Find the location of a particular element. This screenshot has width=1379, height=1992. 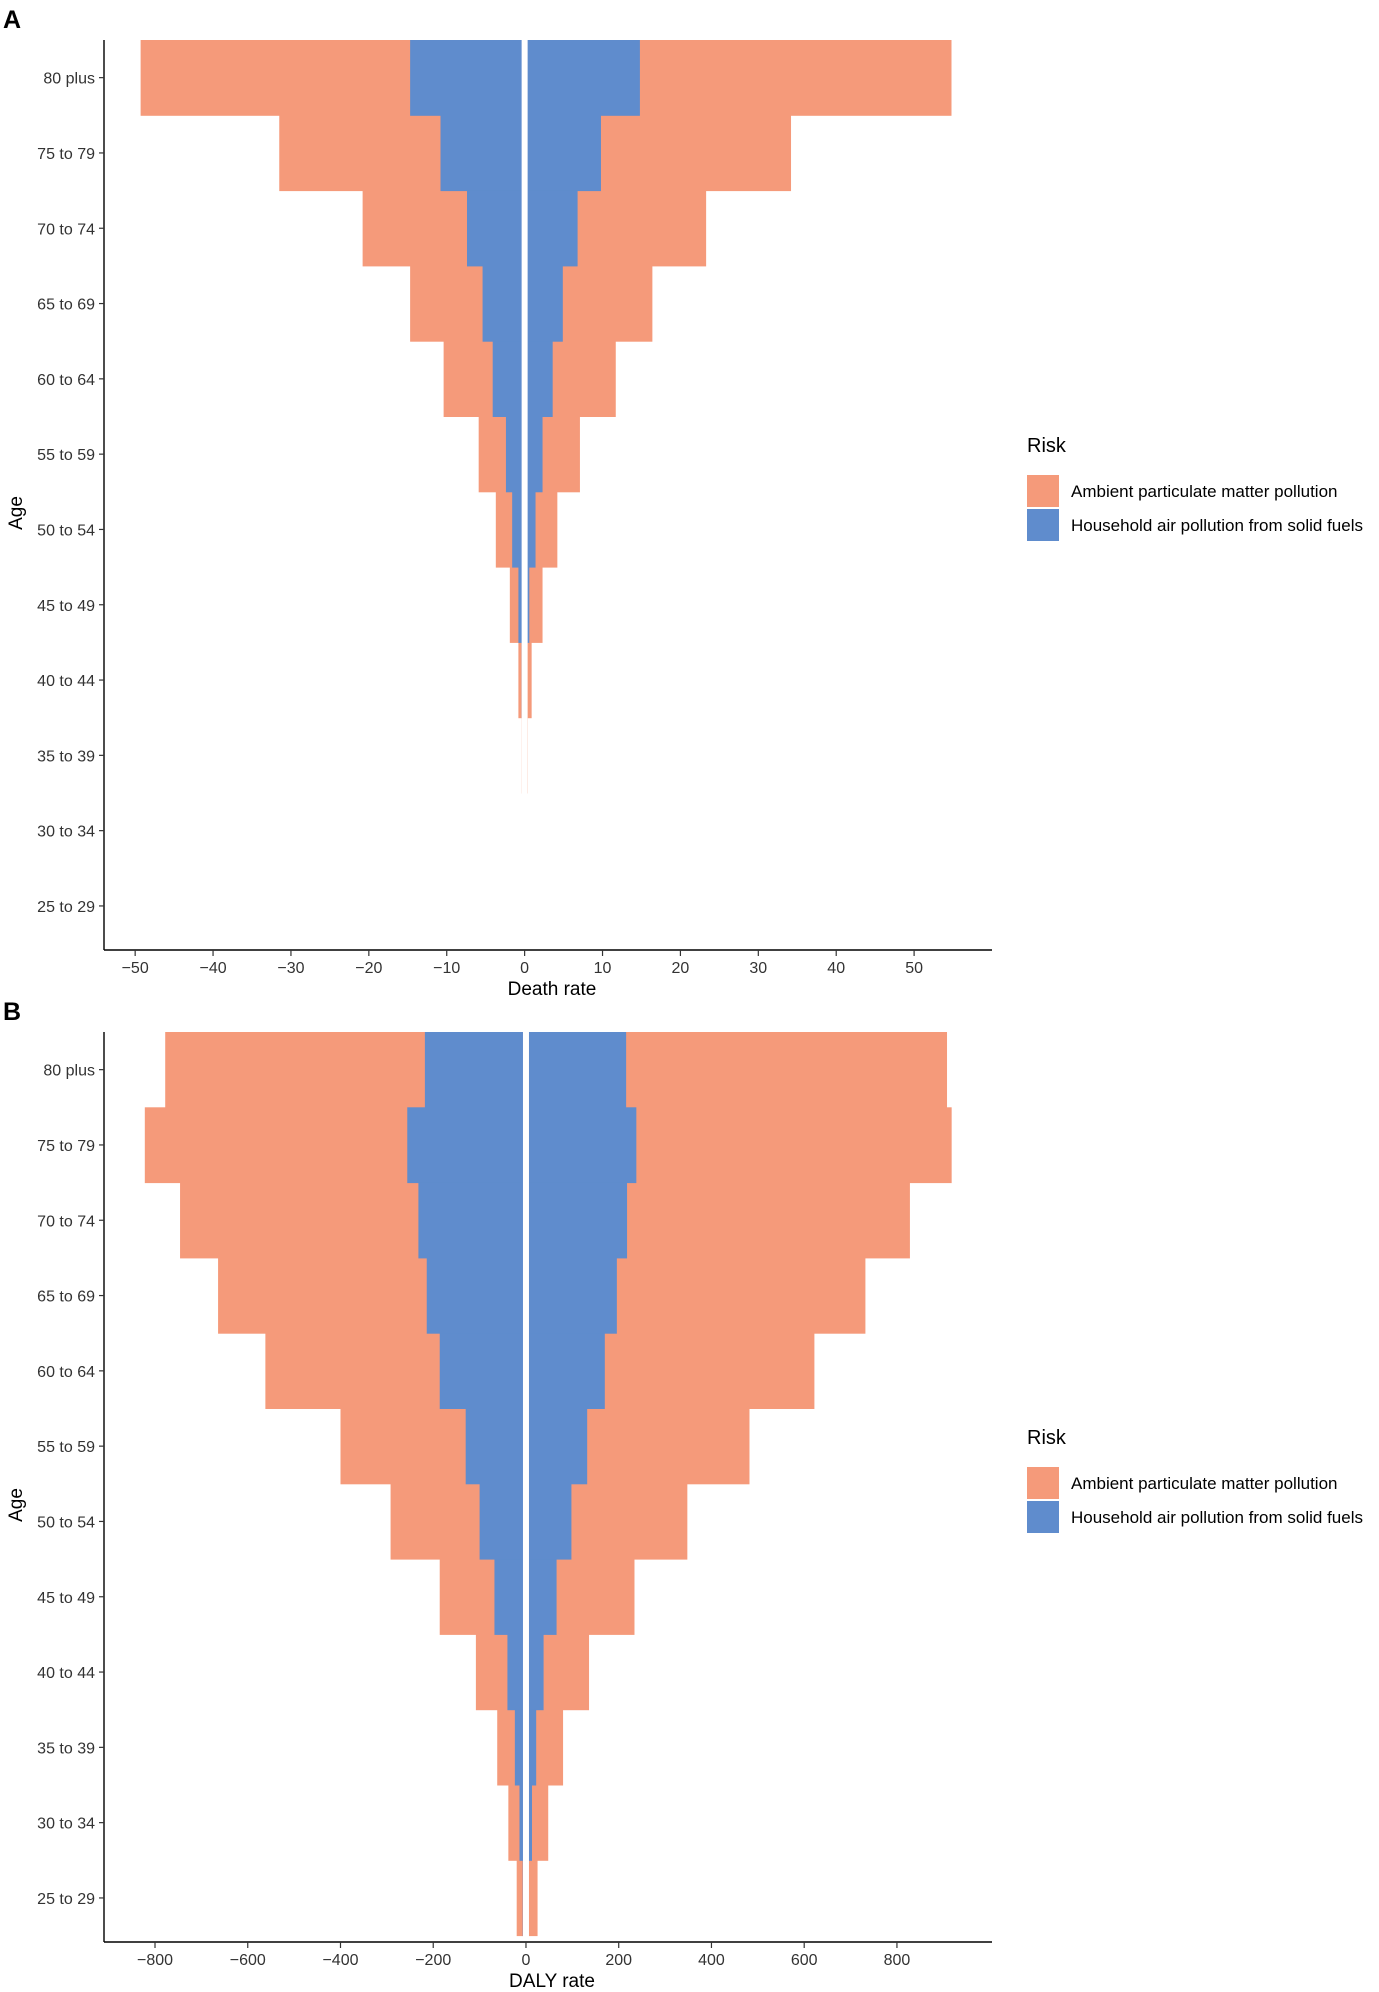

zero-divider is located at coordinates (525, 1487).